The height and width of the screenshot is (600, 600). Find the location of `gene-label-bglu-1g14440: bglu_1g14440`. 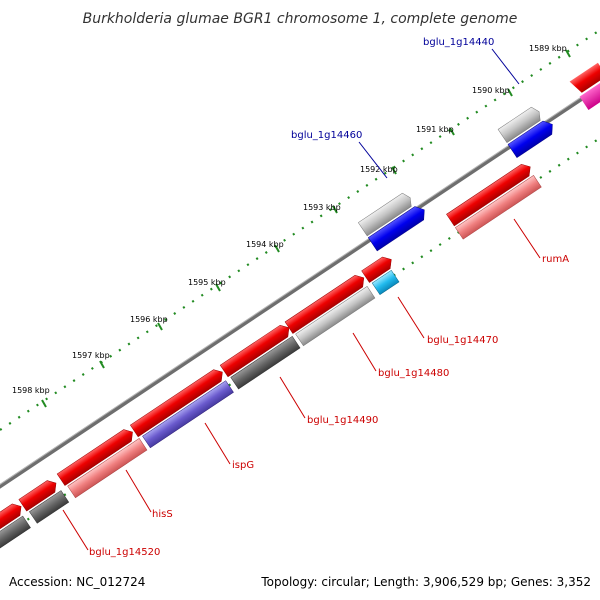

gene-label-bglu-1g14440: bglu_1g14440 is located at coordinates (458, 42).